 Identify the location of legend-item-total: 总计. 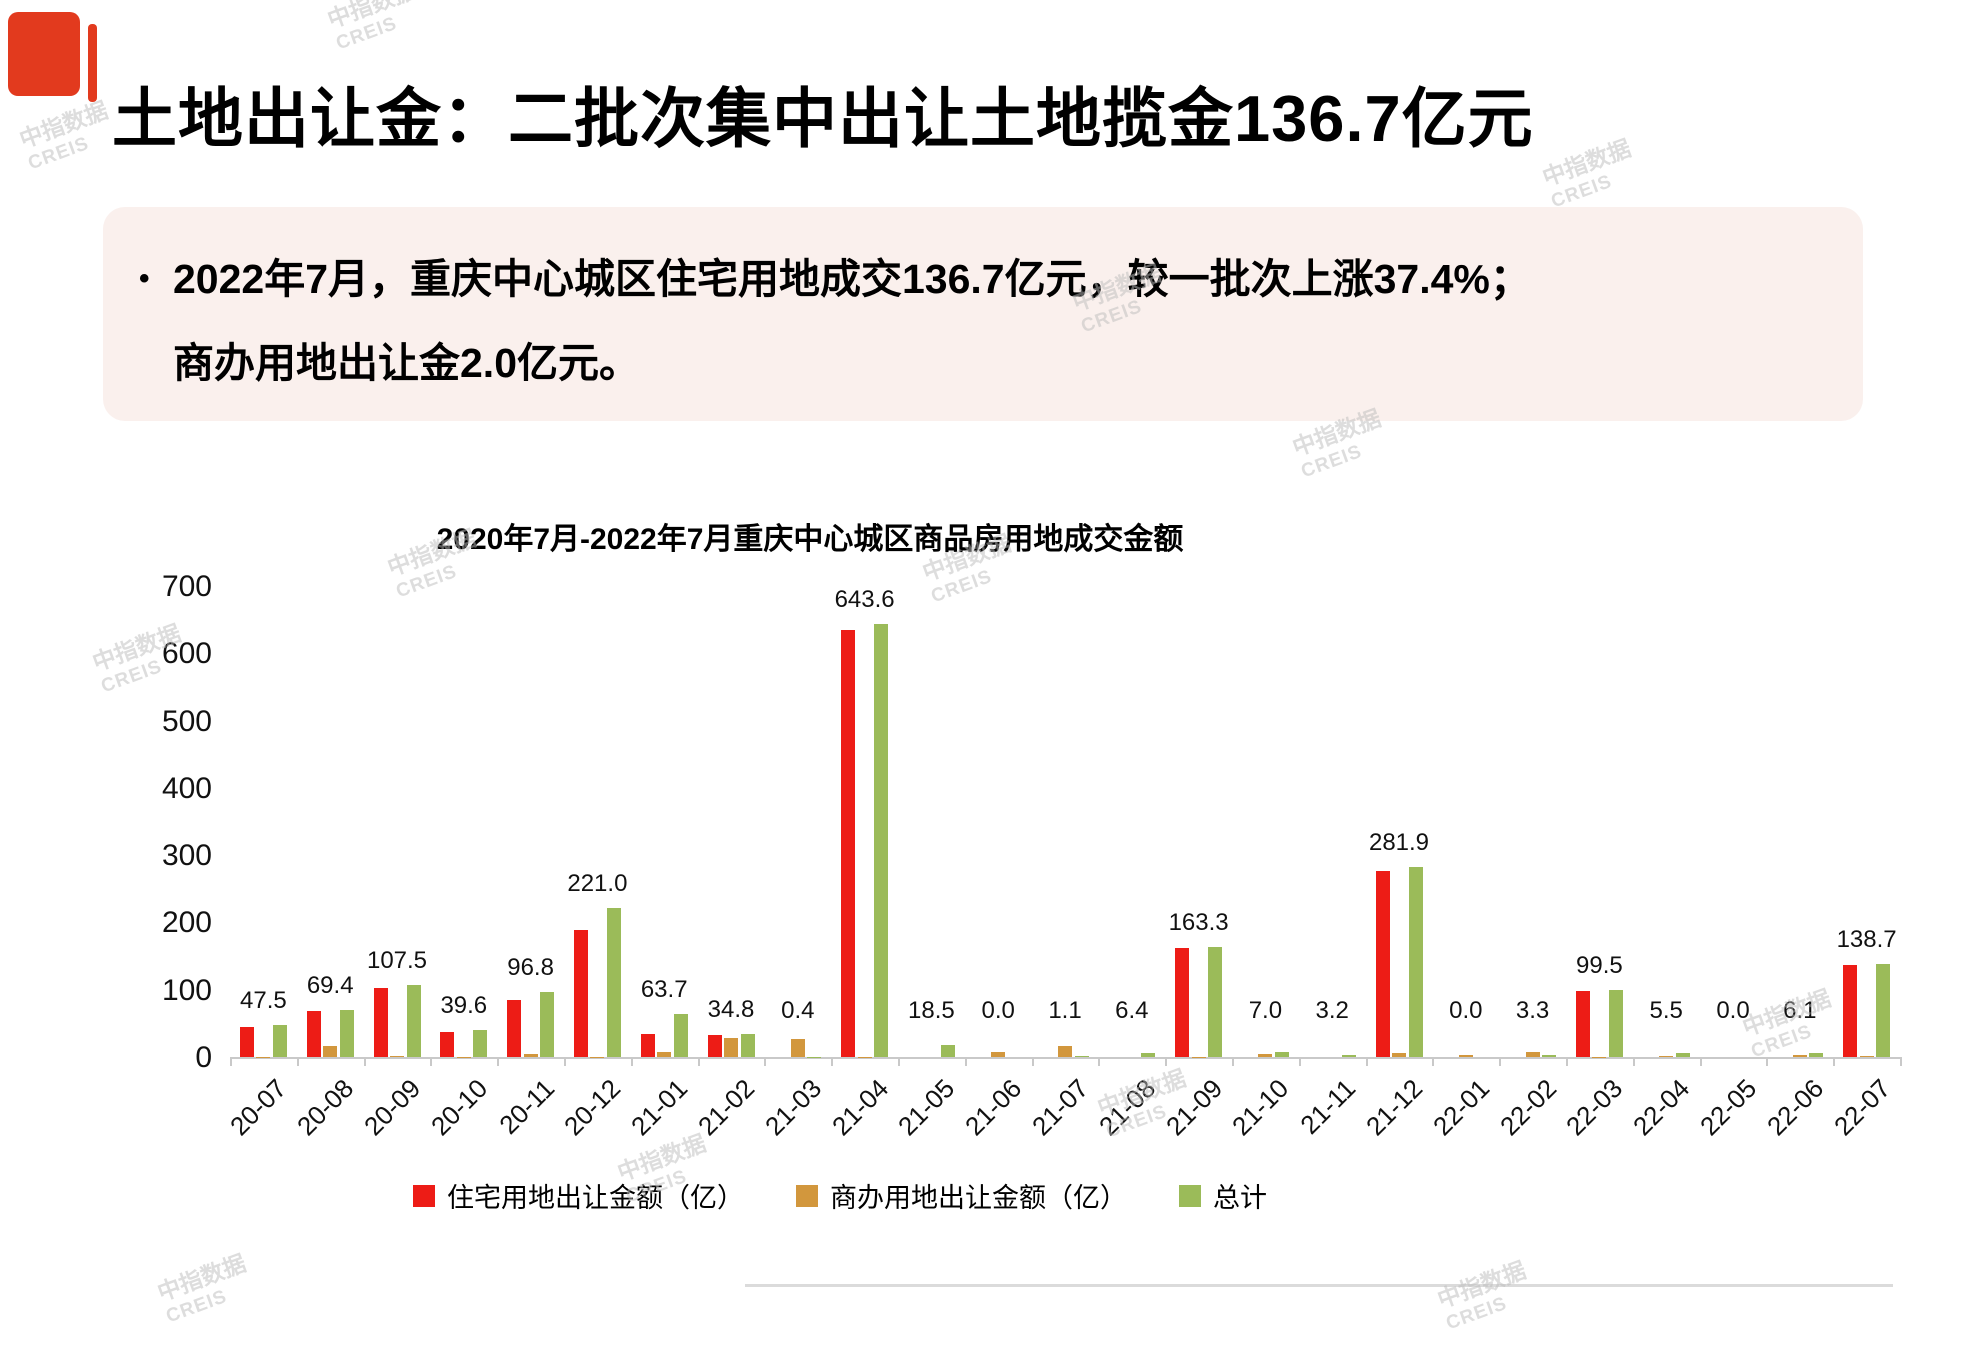
(1223, 1195).